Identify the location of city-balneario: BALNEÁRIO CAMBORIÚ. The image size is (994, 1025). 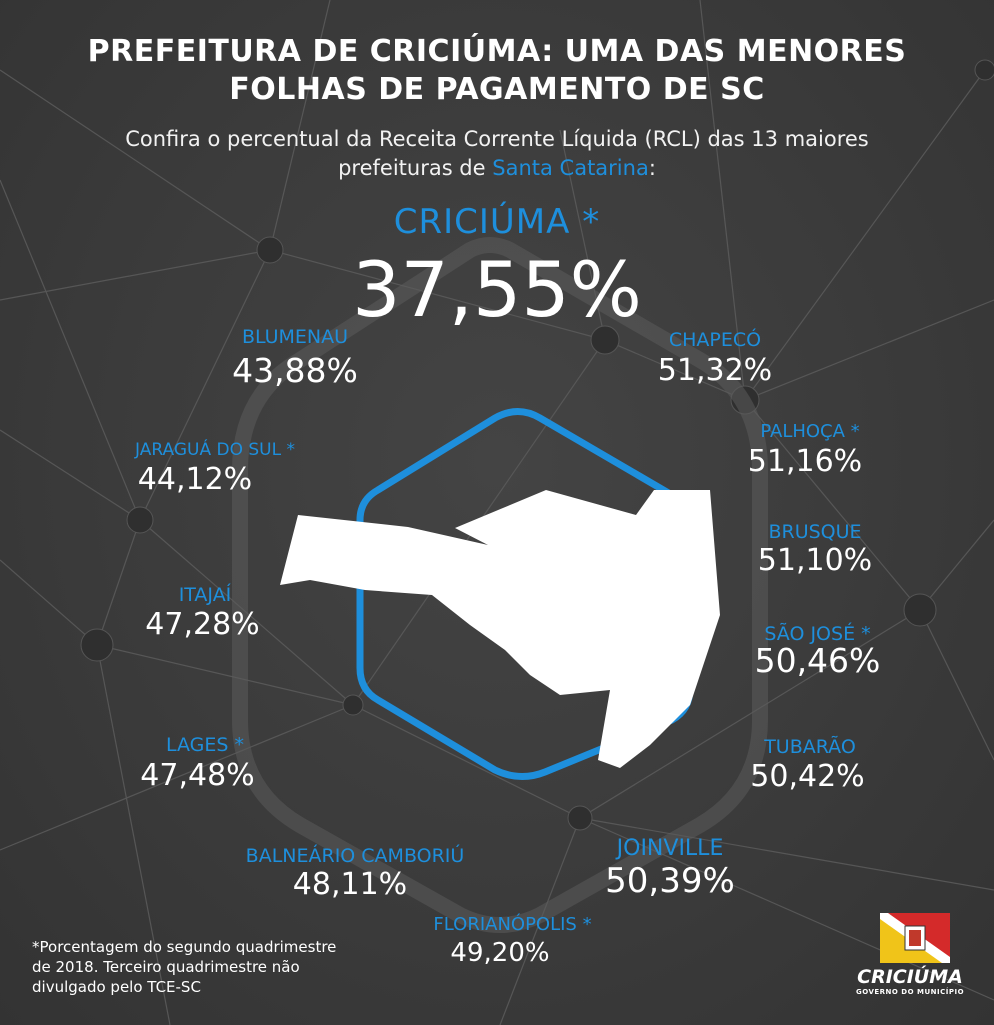
(355, 856).